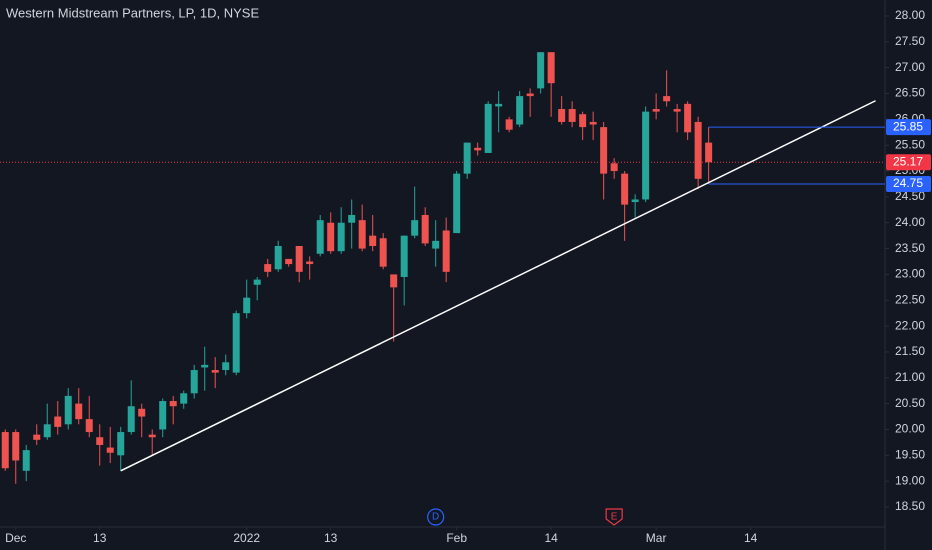 The image size is (932, 550). I want to click on y-tick-label: 26.50, so click(910, 93).